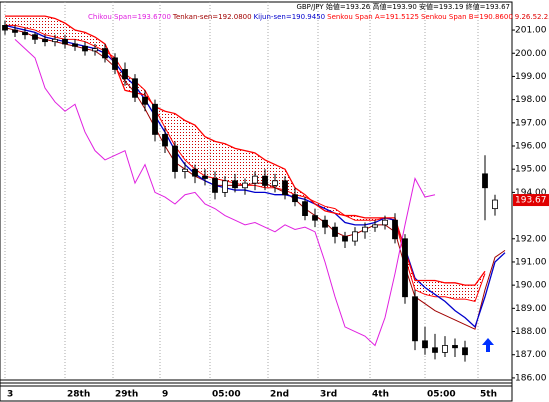 The image size is (549, 402). Describe the element at coordinates (532, 17) in the screenshot. I see `legend-extra: 9.26.52.25.0` at that location.